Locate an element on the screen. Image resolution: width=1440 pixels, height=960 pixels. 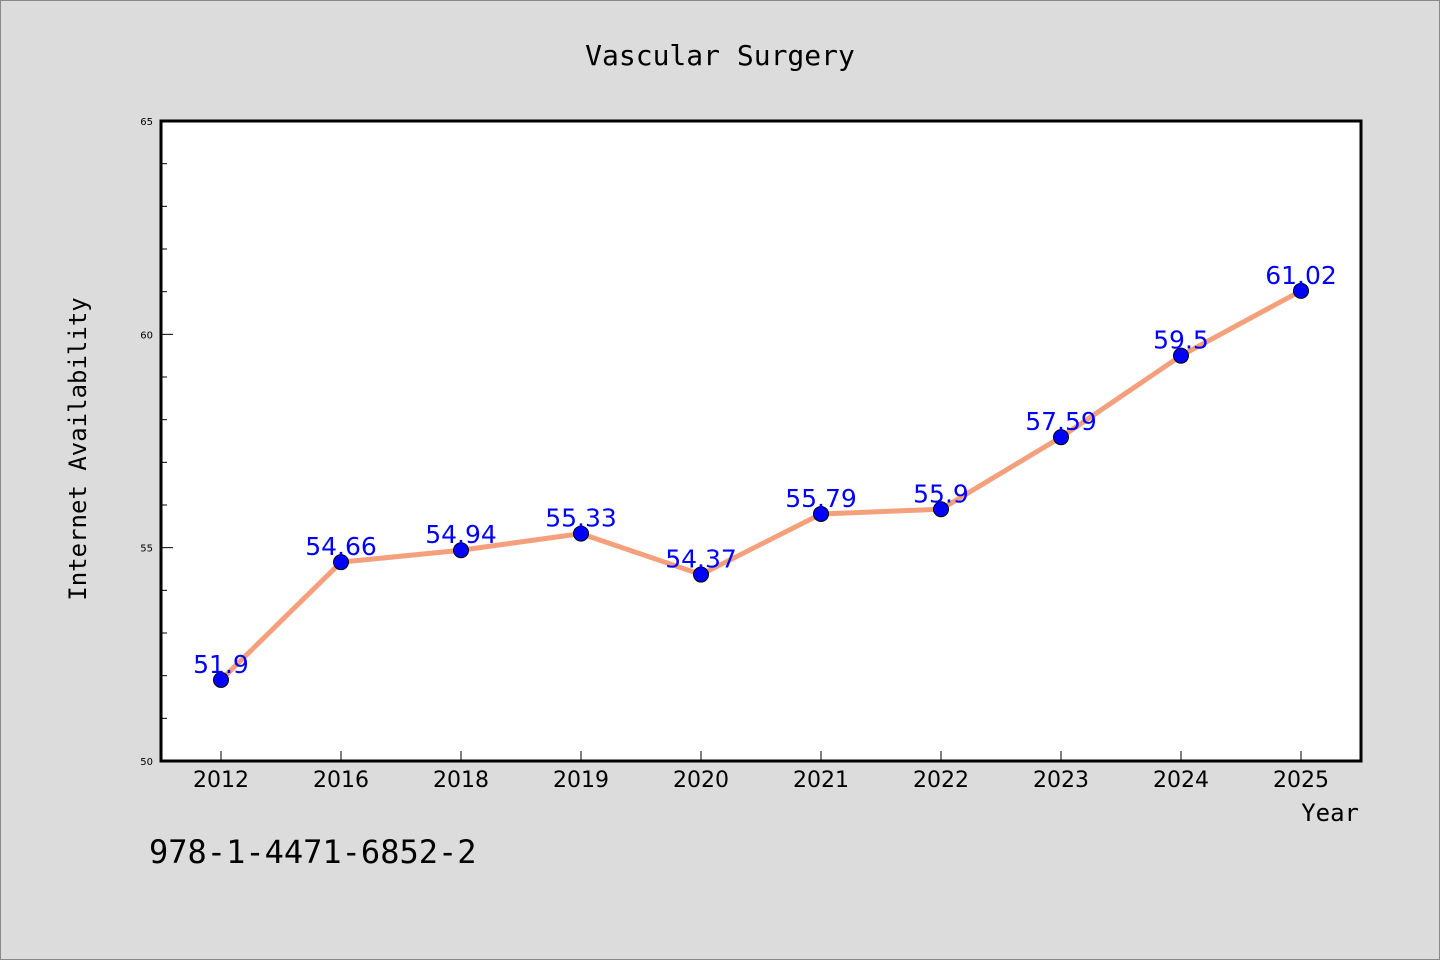
y-axis-title: Internet Availability is located at coordinates (78, 448).